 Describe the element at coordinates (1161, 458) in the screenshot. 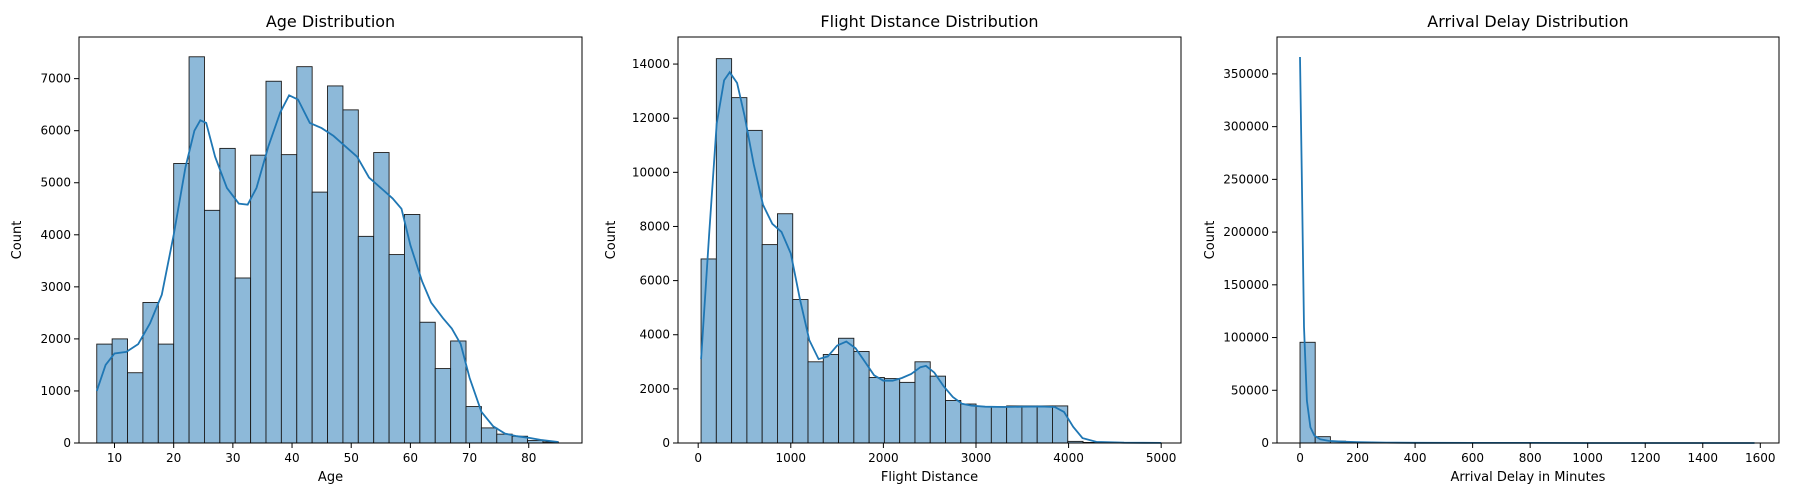

I see `x-tick-label: 5000` at that location.